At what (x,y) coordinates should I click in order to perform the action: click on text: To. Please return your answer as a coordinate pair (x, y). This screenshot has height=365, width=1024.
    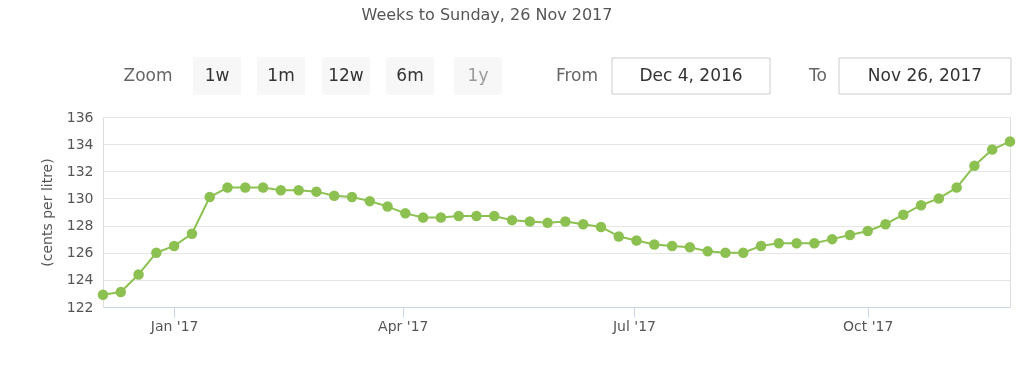
    Looking at the image, I should click on (817, 75).